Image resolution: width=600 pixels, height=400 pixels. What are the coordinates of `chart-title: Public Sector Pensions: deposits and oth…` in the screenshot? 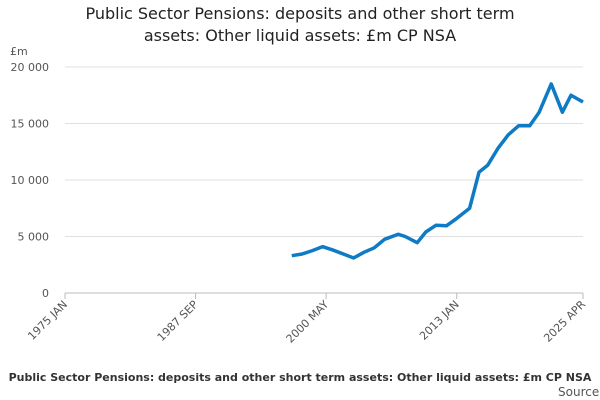 It's located at (299, 13).